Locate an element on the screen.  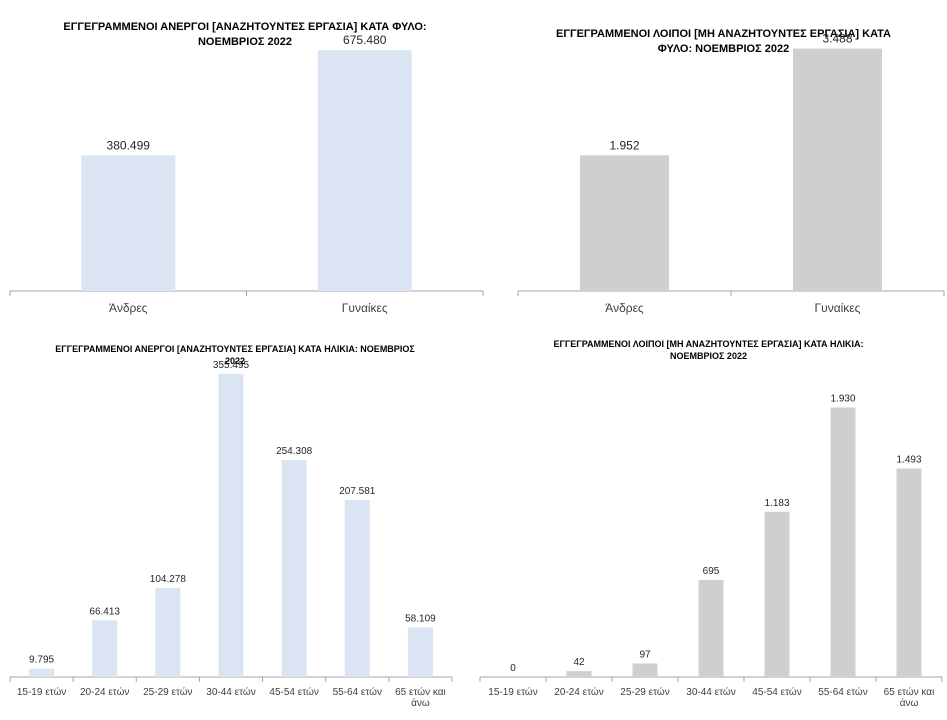
data-label: 355.495 is located at coordinates (231, 365).